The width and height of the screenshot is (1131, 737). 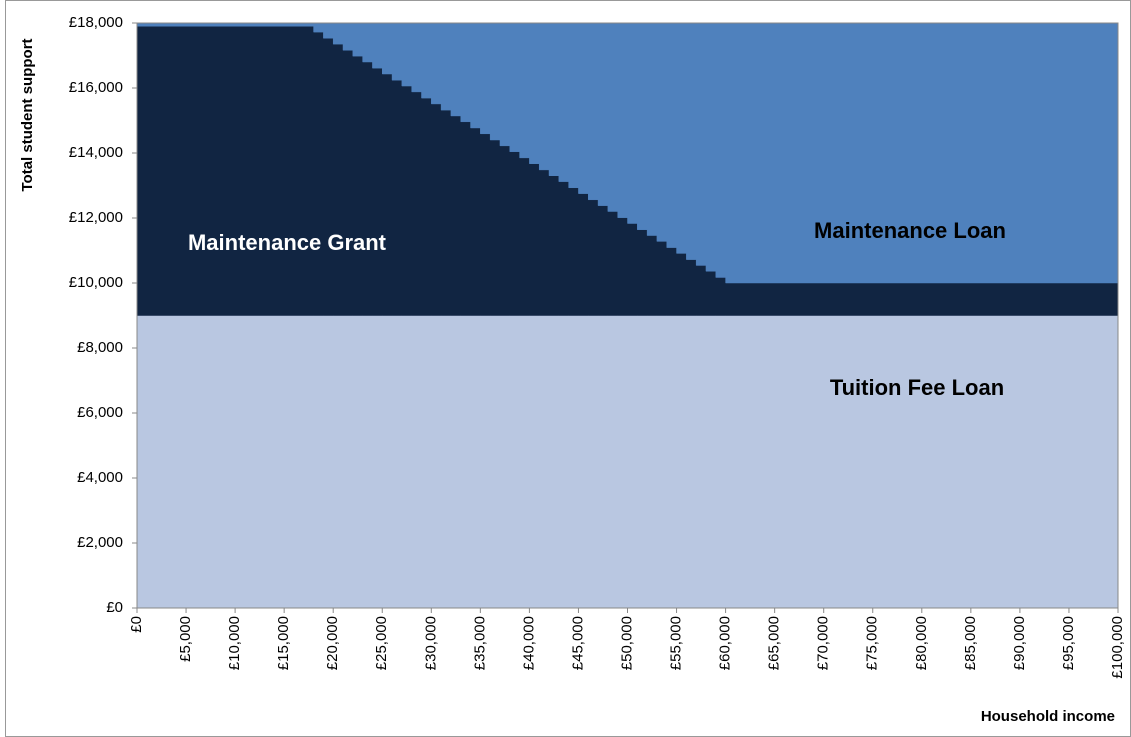 I want to click on x-tick-label: £5,000, so click(x=185, y=639).